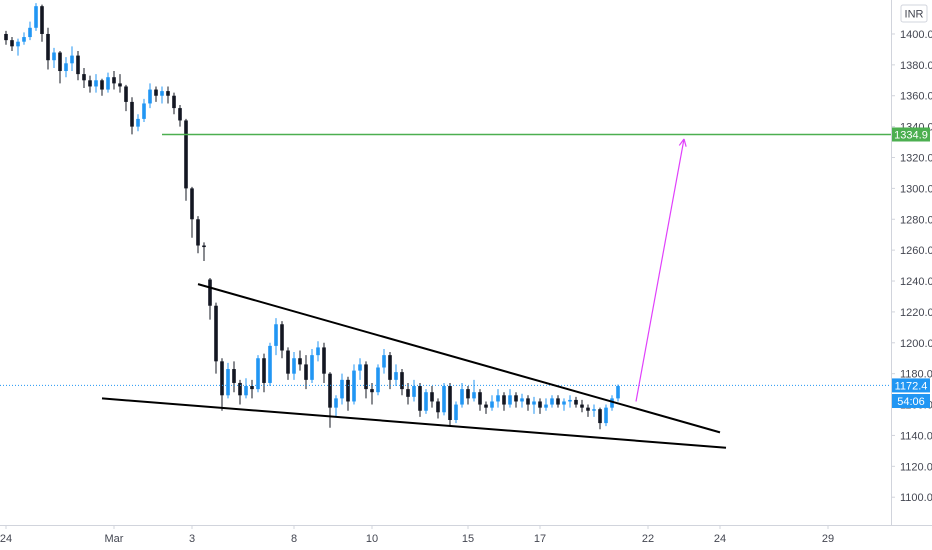 Image resolution: width=932 pixels, height=550 pixels. Describe the element at coordinates (916, 35) in the screenshot. I see `y-tick-label: 1400.0` at that location.